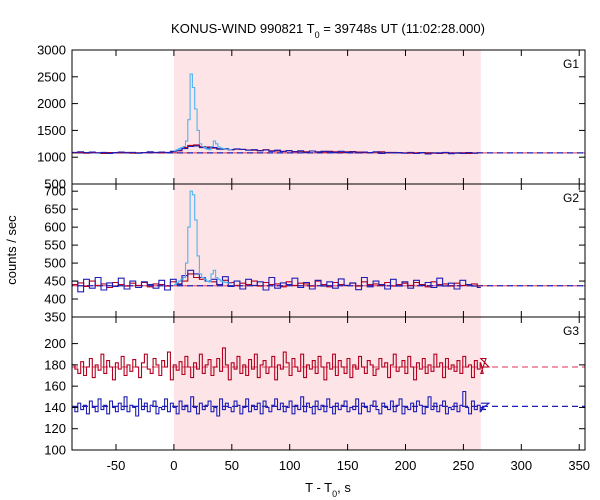 This screenshot has width=600, height=500. What do you see at coordinates (55, 407) in the screenshot?
I see `y-tick-label: 140` at bounding box center [55, 407].